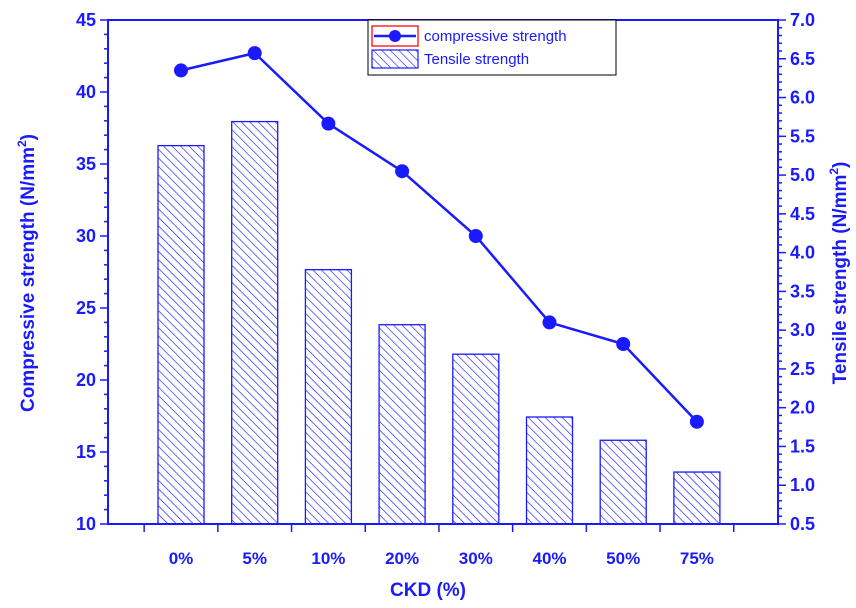 The image size is (856, 608). What do you see at coordinates (86, 164) in the screenshot?
I see `left-tick-label: 35` at bounding box center [86, 164].